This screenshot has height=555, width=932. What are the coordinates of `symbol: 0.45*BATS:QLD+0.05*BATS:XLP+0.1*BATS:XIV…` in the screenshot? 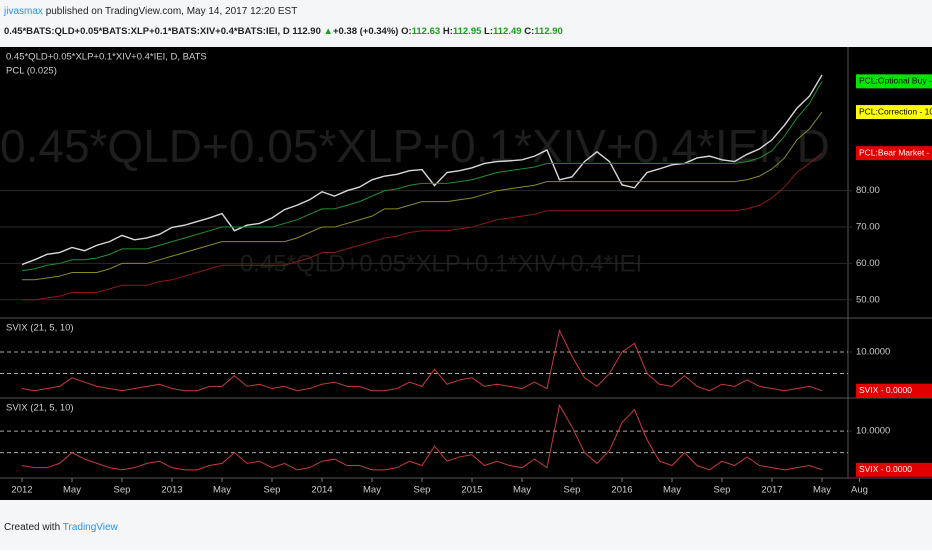 It's located at (147, 31).